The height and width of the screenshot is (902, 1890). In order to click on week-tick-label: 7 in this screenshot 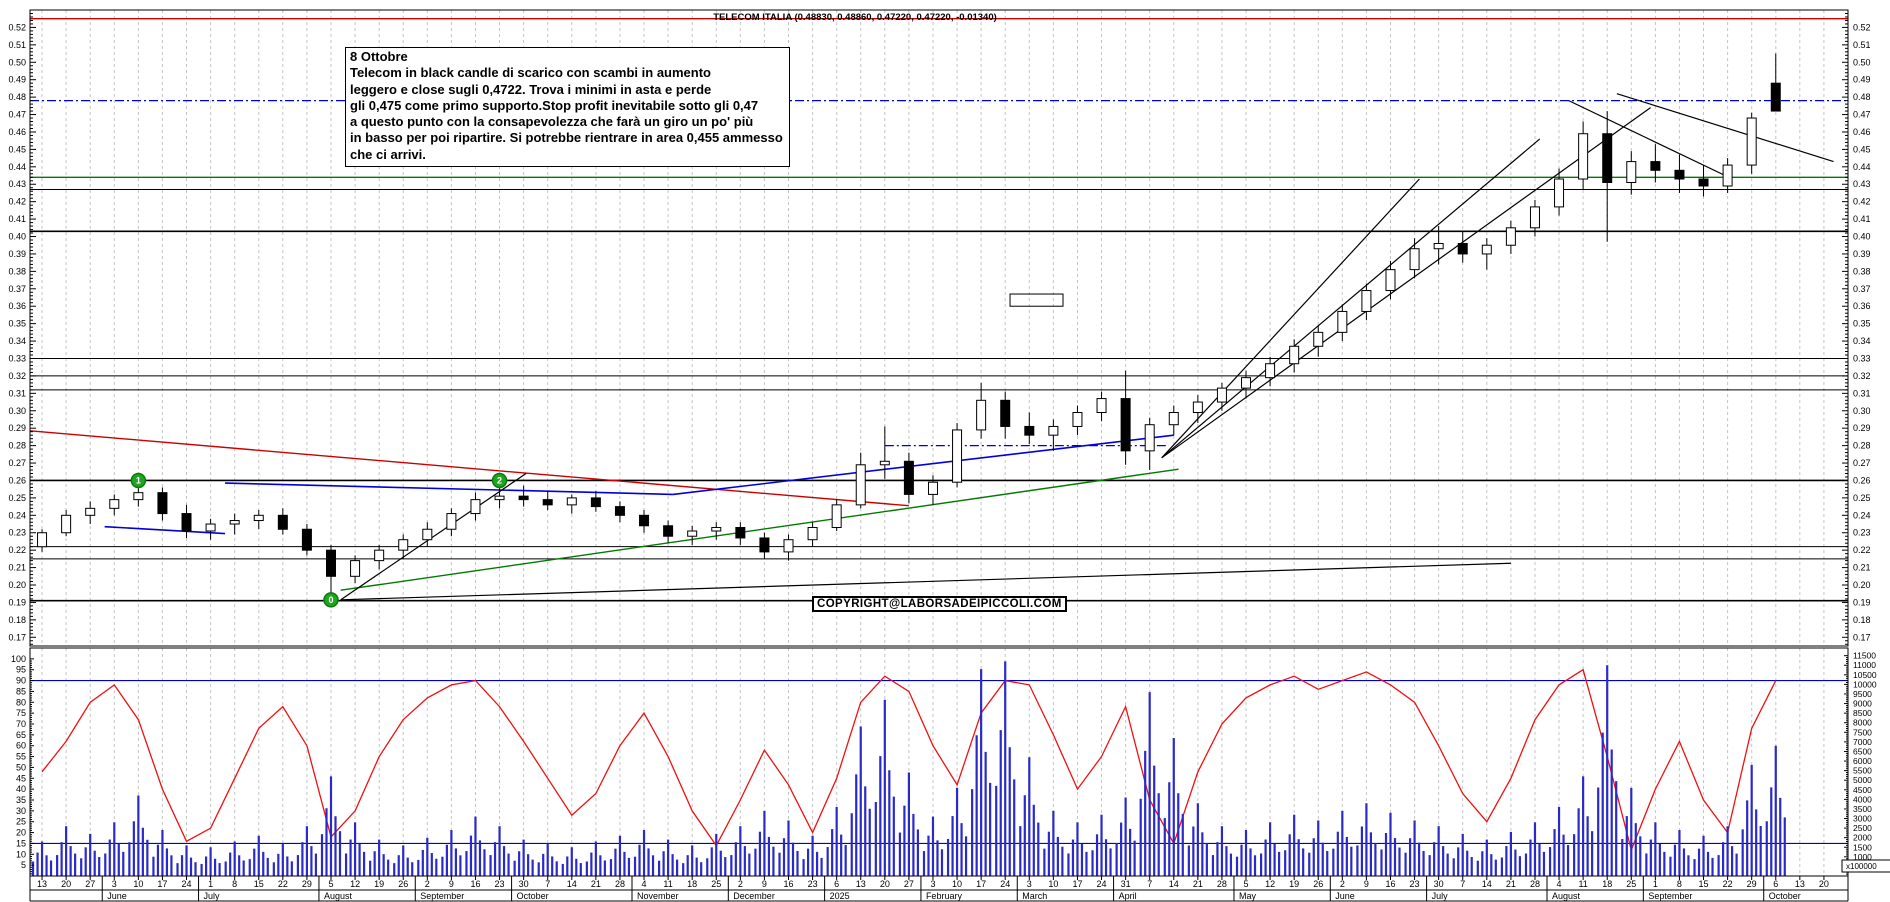, I will do `click(1462, 884)`.